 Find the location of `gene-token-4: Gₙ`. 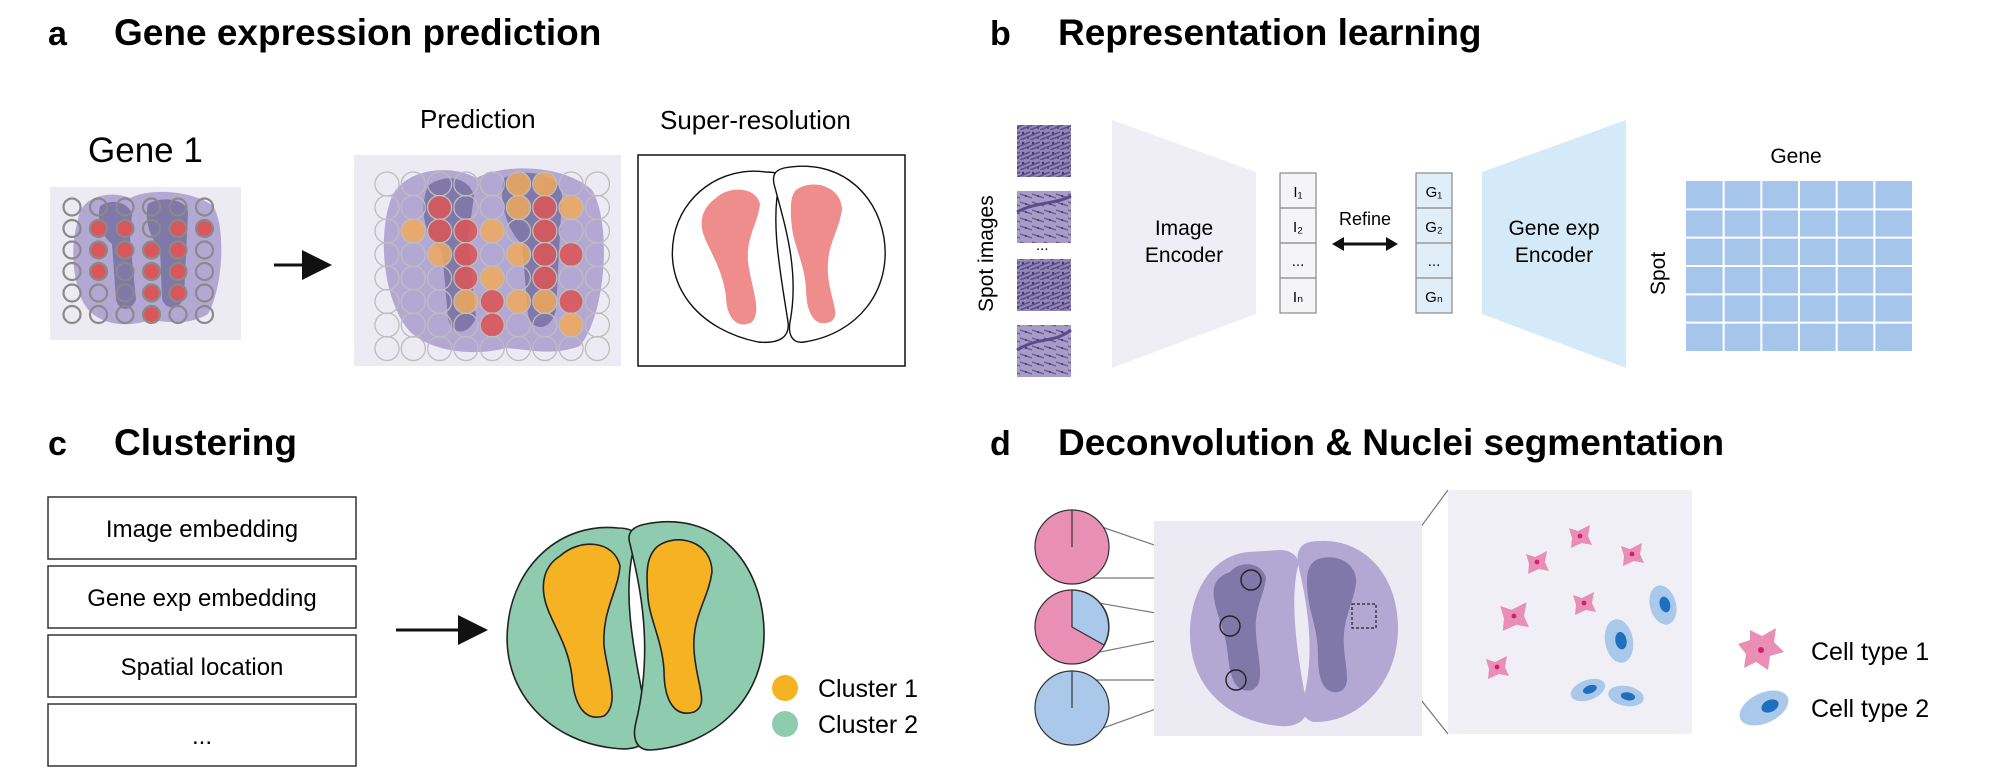

gene-token-4: Gₙ is located at coordinates (1434, 297).